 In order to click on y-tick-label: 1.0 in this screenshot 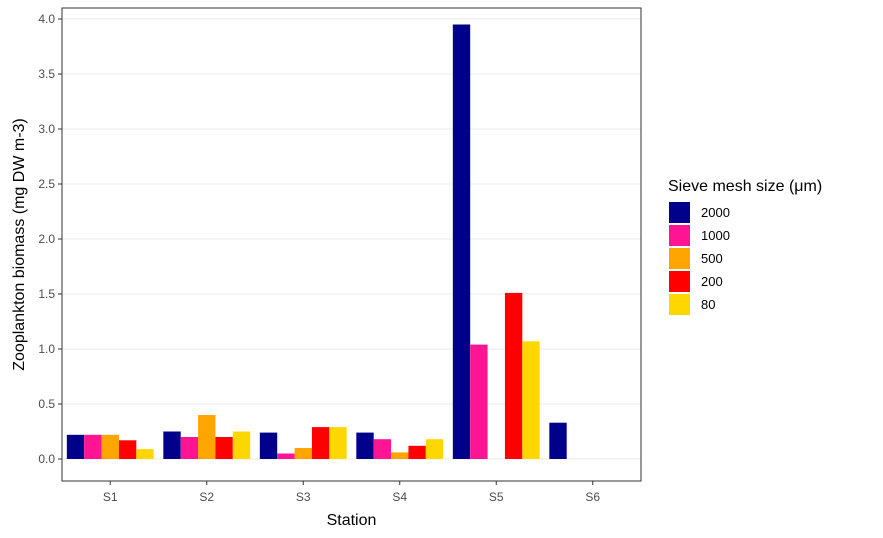, I will do `click(46, 349)`.